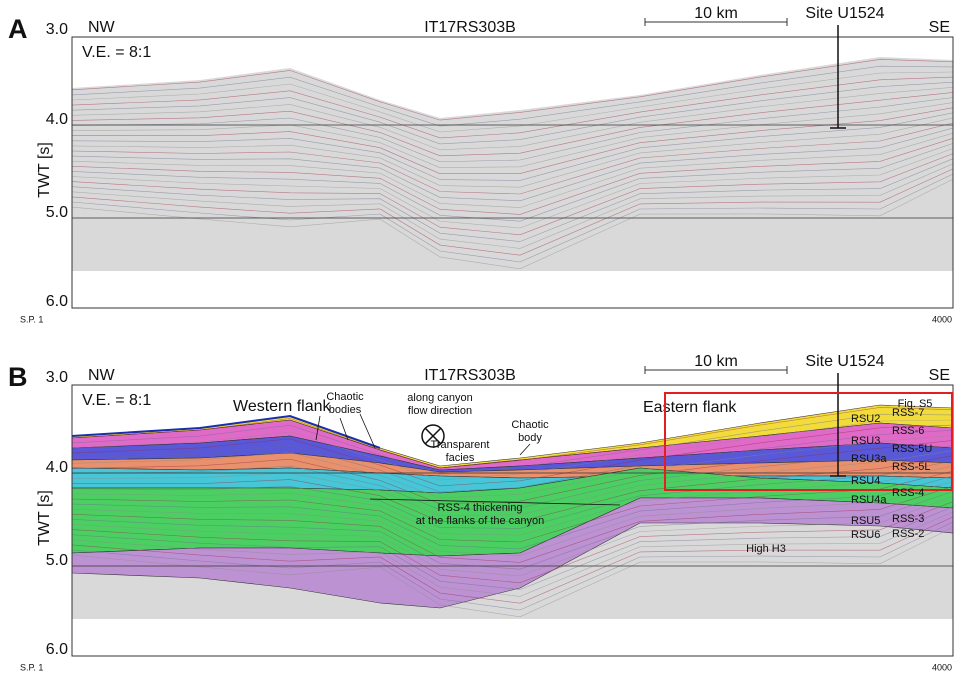 This screenshot has width=954, height=677. What do you see at coordinates (18, 377) in the screenshot?
I see `panel-label: B` at bounding box center [18, 377].